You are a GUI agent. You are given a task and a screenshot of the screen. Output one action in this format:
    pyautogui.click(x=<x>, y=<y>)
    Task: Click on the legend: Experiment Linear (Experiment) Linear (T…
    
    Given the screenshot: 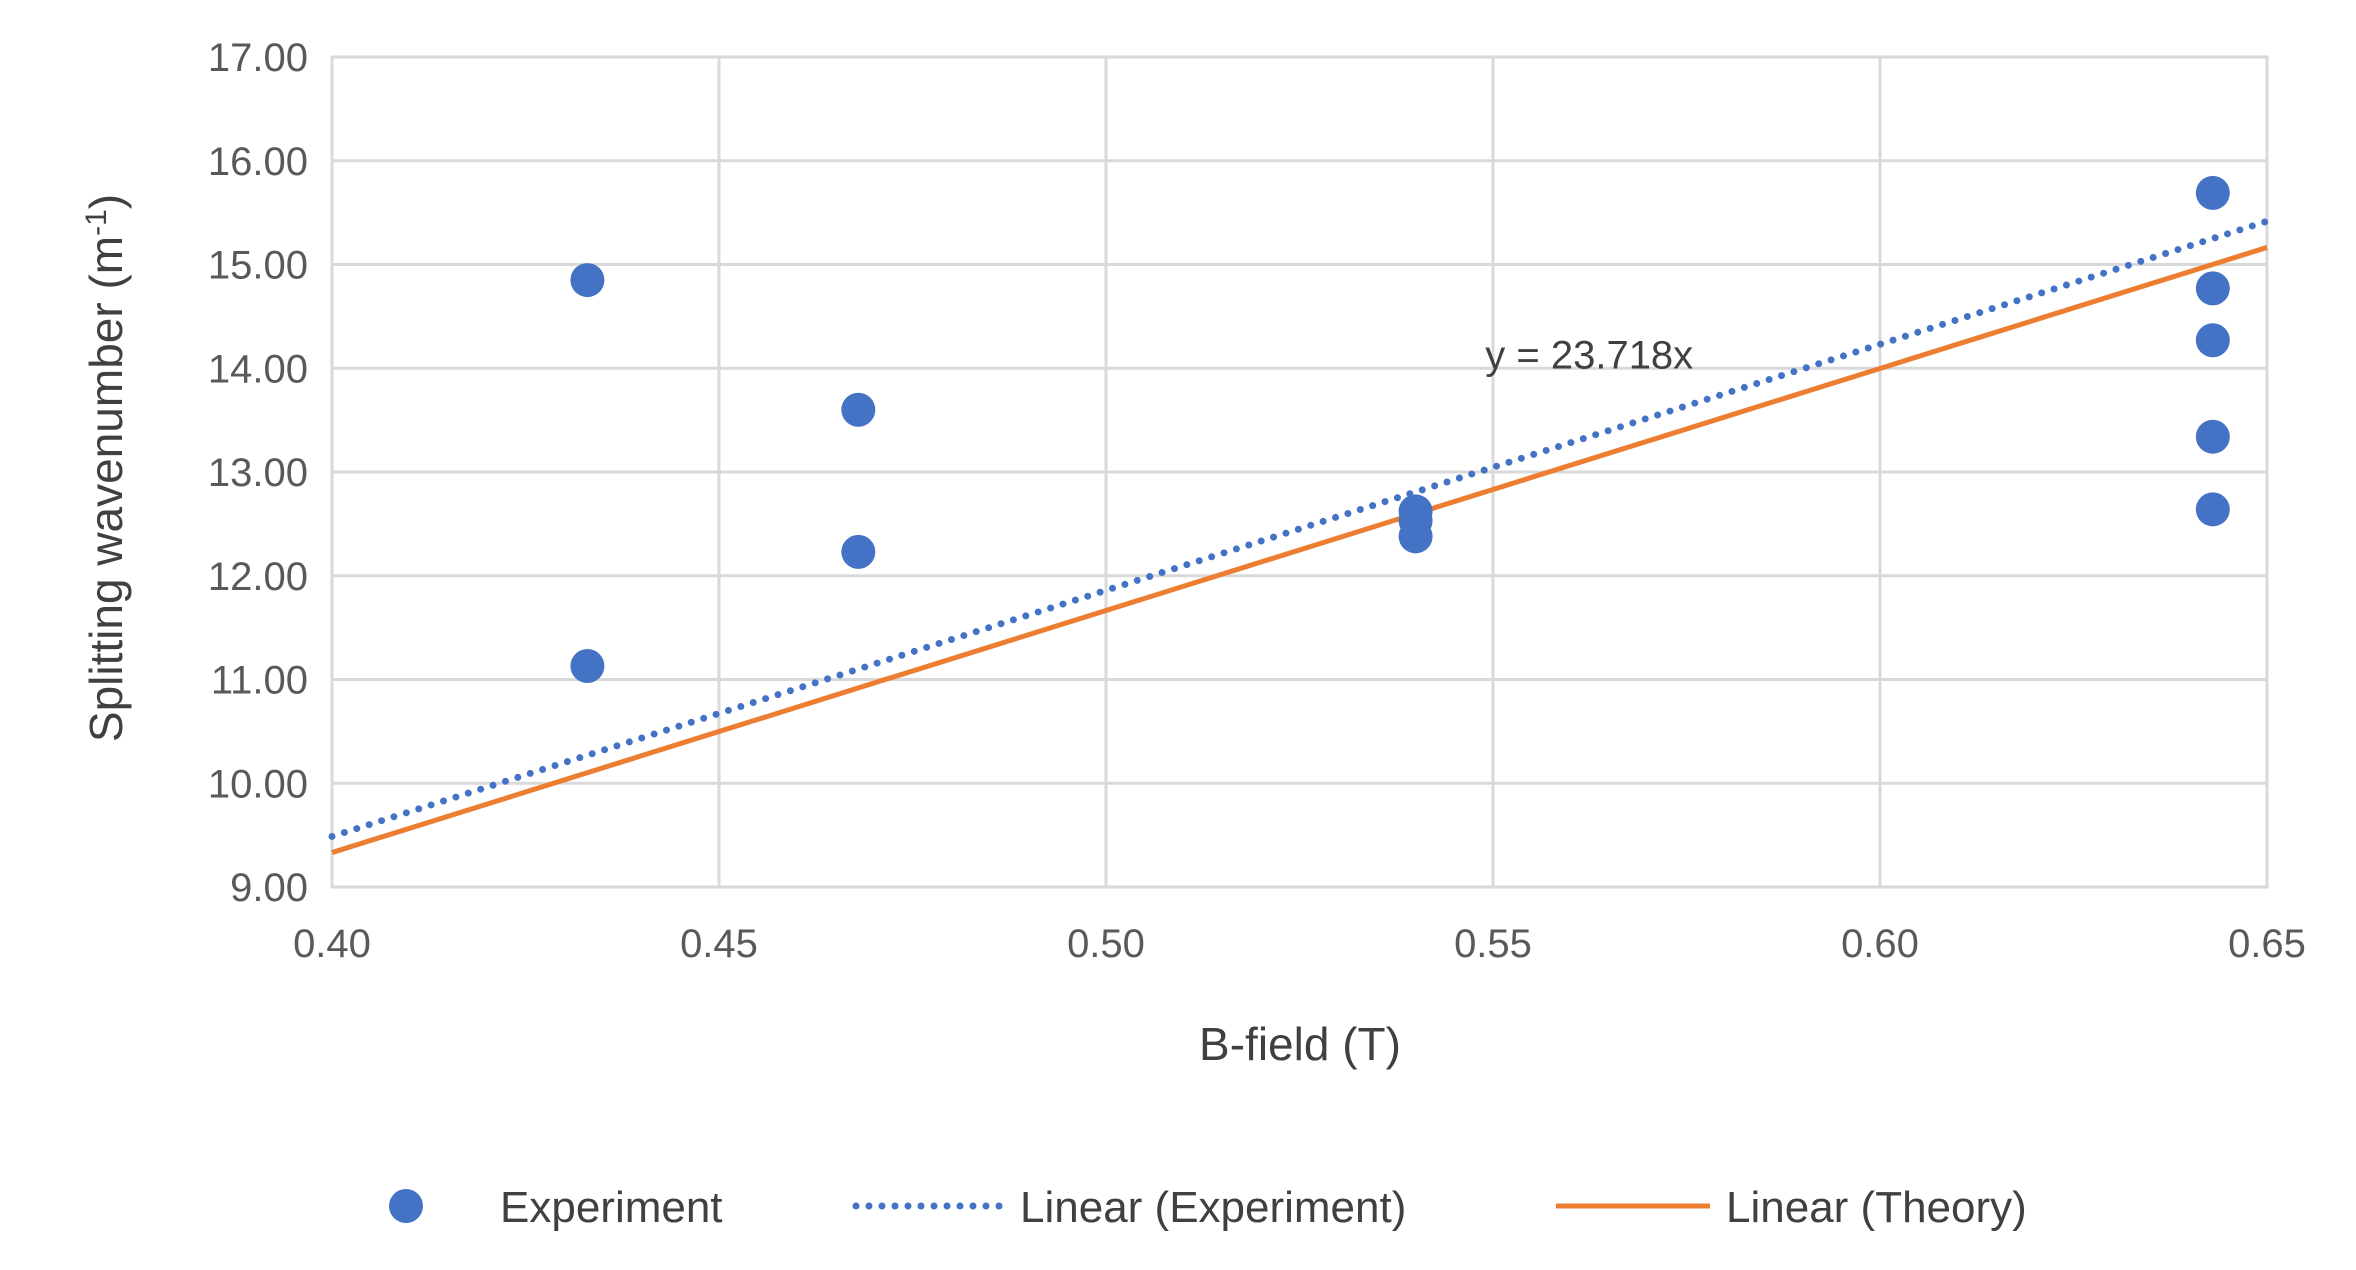 What is the action you would take?
    pyautogui.click(x=1208, y=1207)
    